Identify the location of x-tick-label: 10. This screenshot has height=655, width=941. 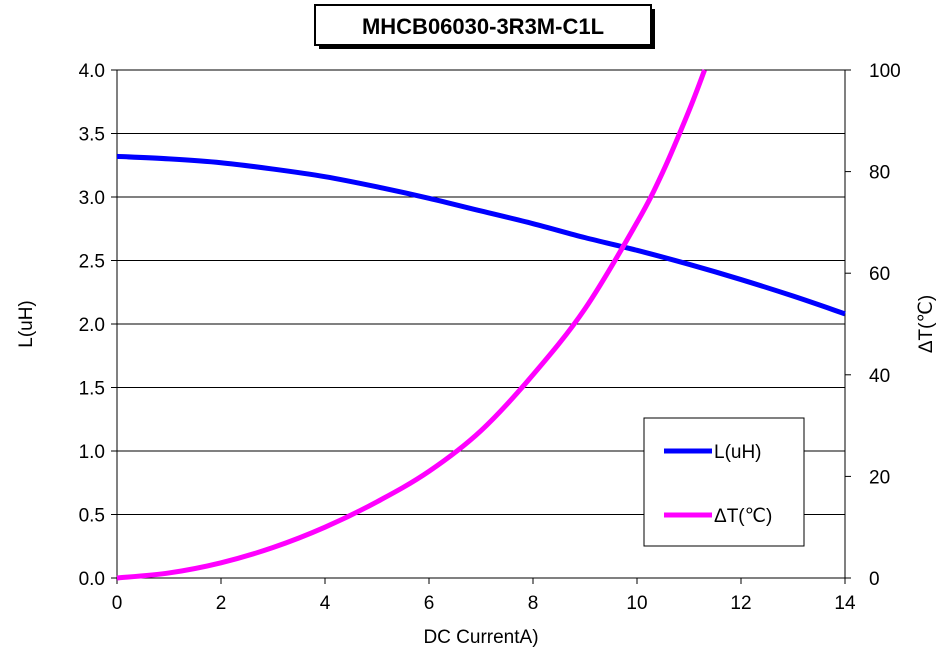
(636, 603).